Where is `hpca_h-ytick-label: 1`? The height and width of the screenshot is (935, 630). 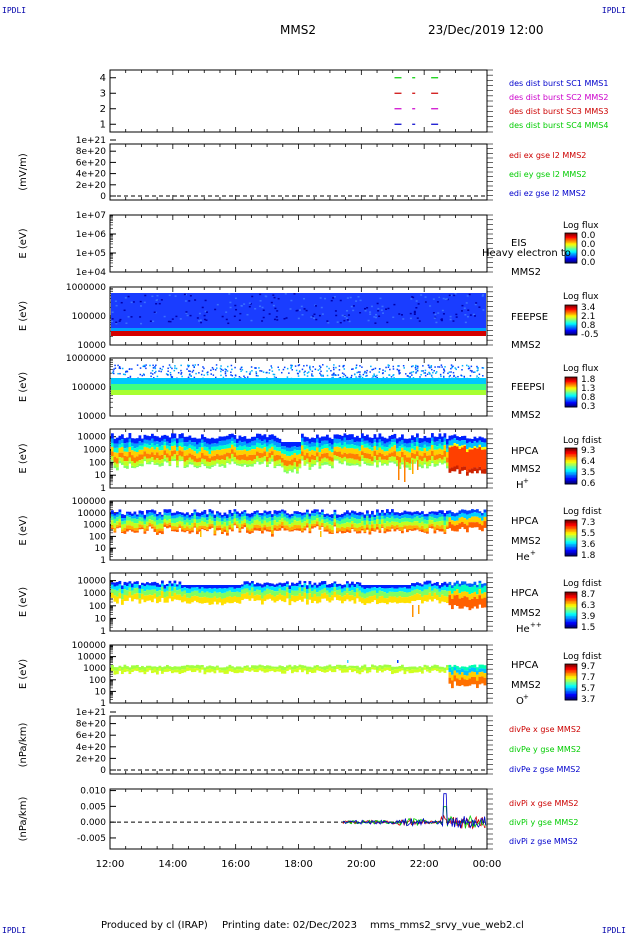
hpca_h-ytick-label: 1 is located at coordinates (103, 489).